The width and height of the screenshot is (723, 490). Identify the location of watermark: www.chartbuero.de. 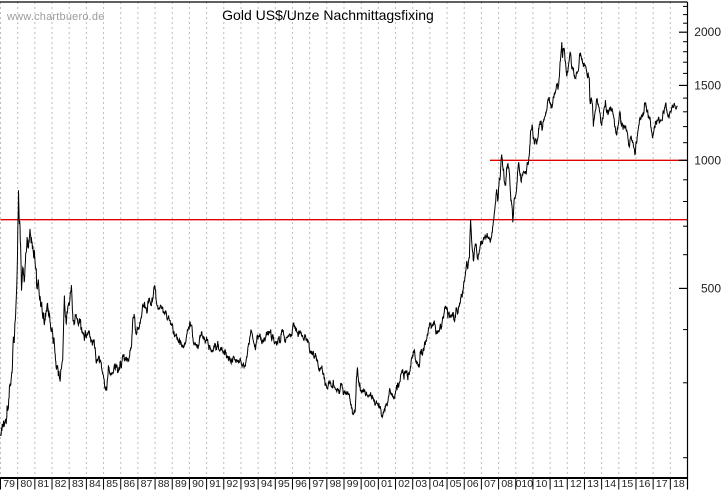
(56, 17).